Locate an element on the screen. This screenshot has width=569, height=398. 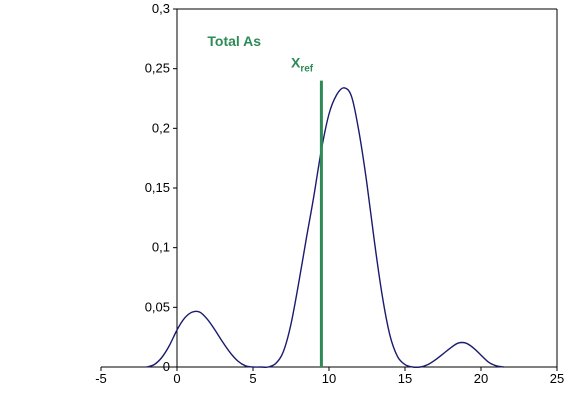
y-tick-label: 0,2 is located at coordinates (161, 127).